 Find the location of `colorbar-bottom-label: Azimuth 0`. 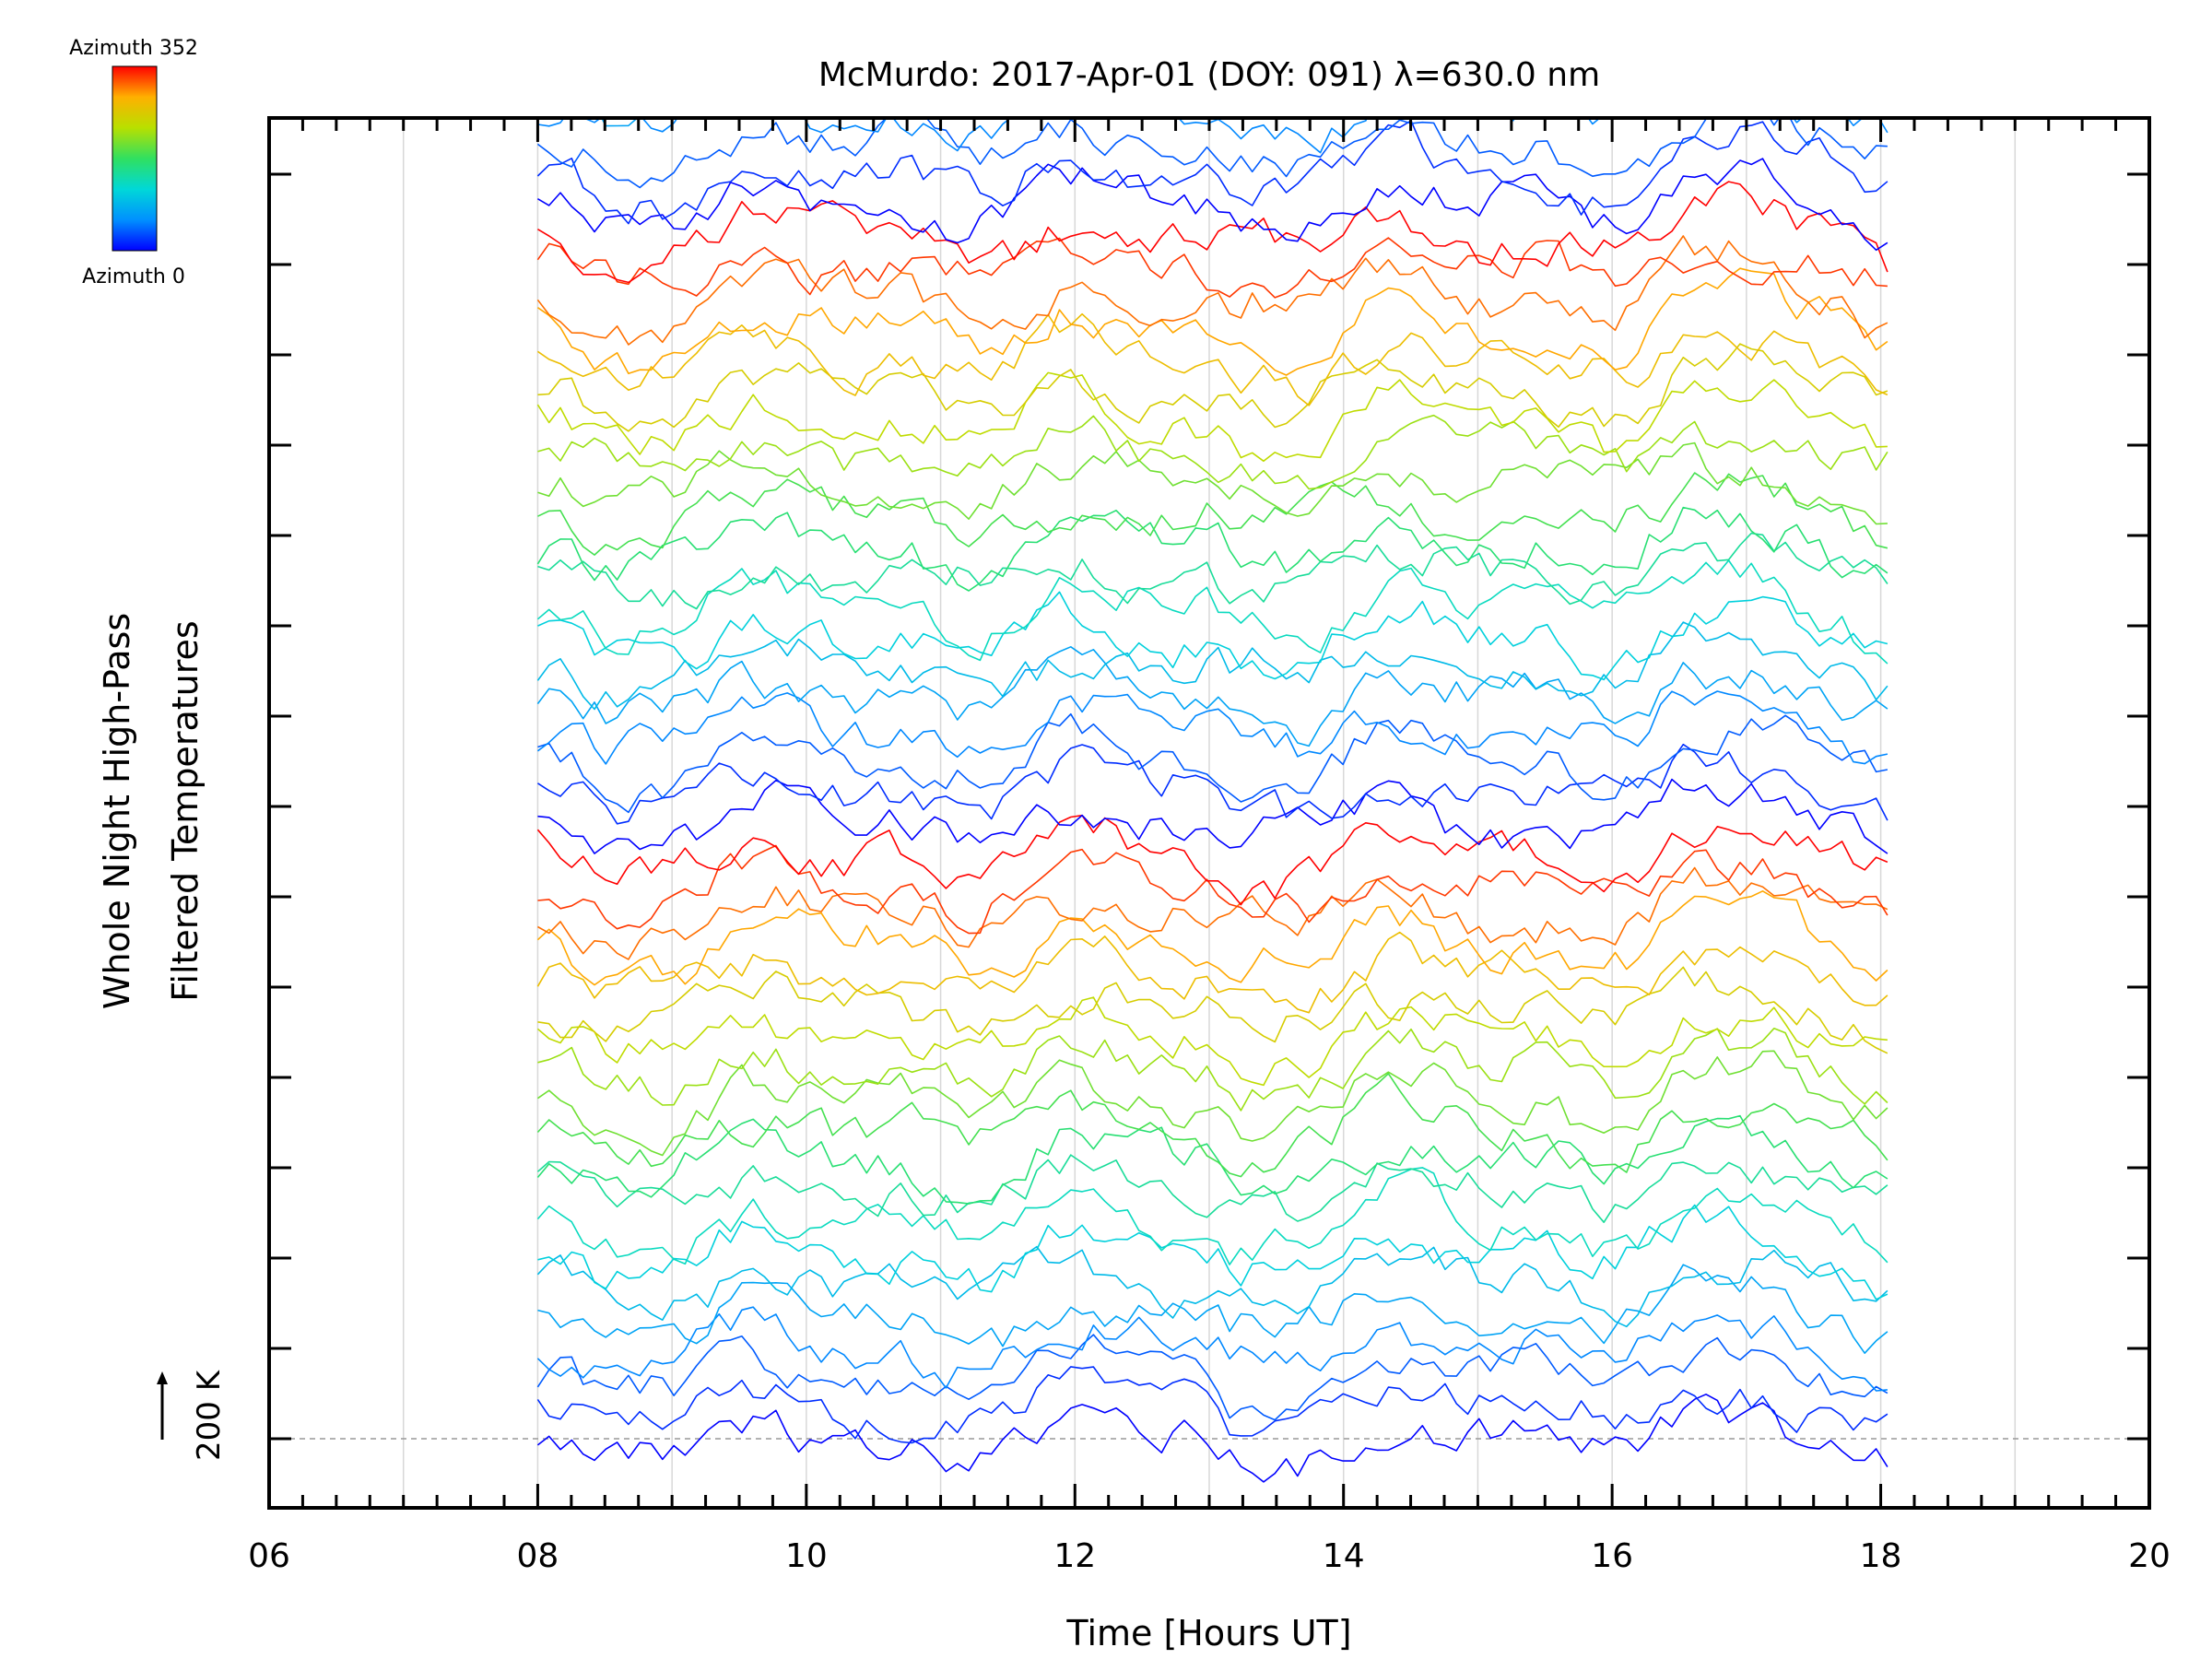

colorbar-bottom-label: Azimuth 0 is located at coordinates (133, 276).